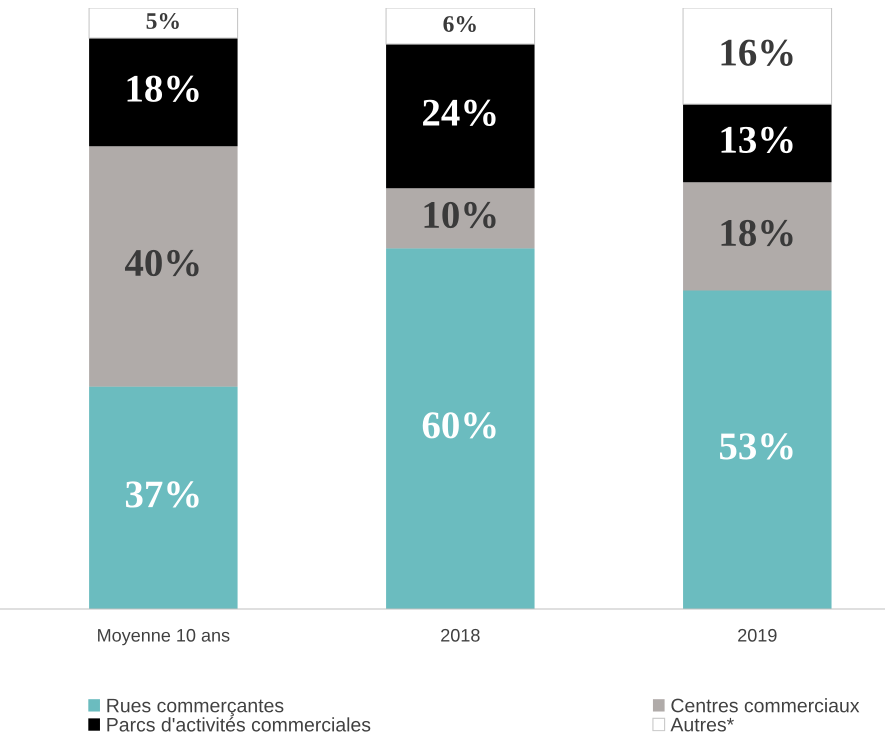 This screenshot has width=885, height=744. Describe the element at coordinates (459, 113) in the screenshot. I see `data-label: 24%` at that location.